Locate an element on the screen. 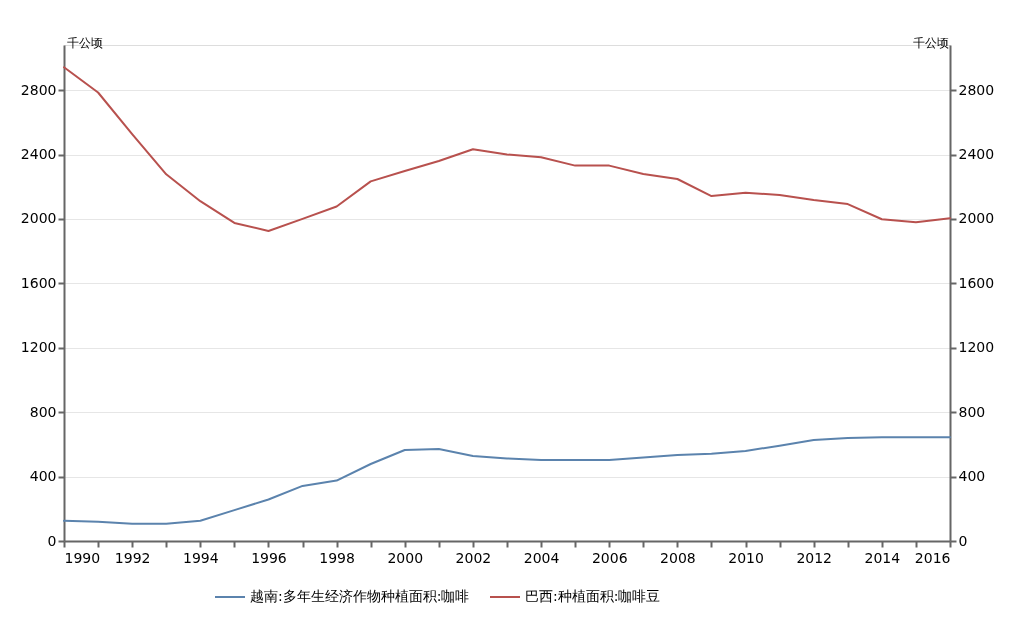 The height and width of the screenshot is (632, 1011). x-tick-label: 1996 is located at coordinates (269, 557).